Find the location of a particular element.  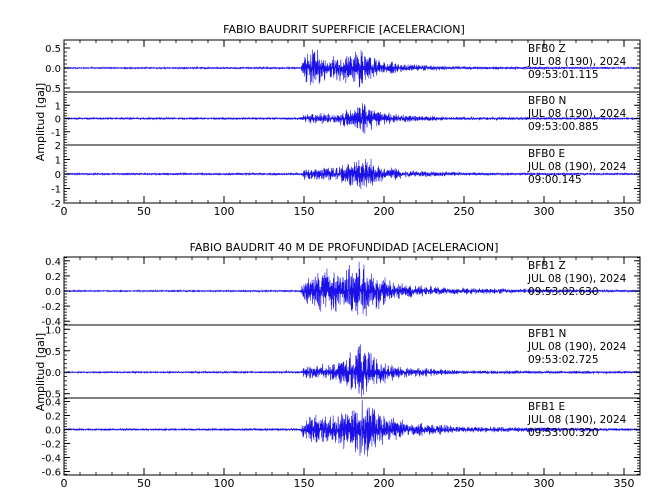

start-time-label: 09:53:02.725 is located at coordinates (563, 360).